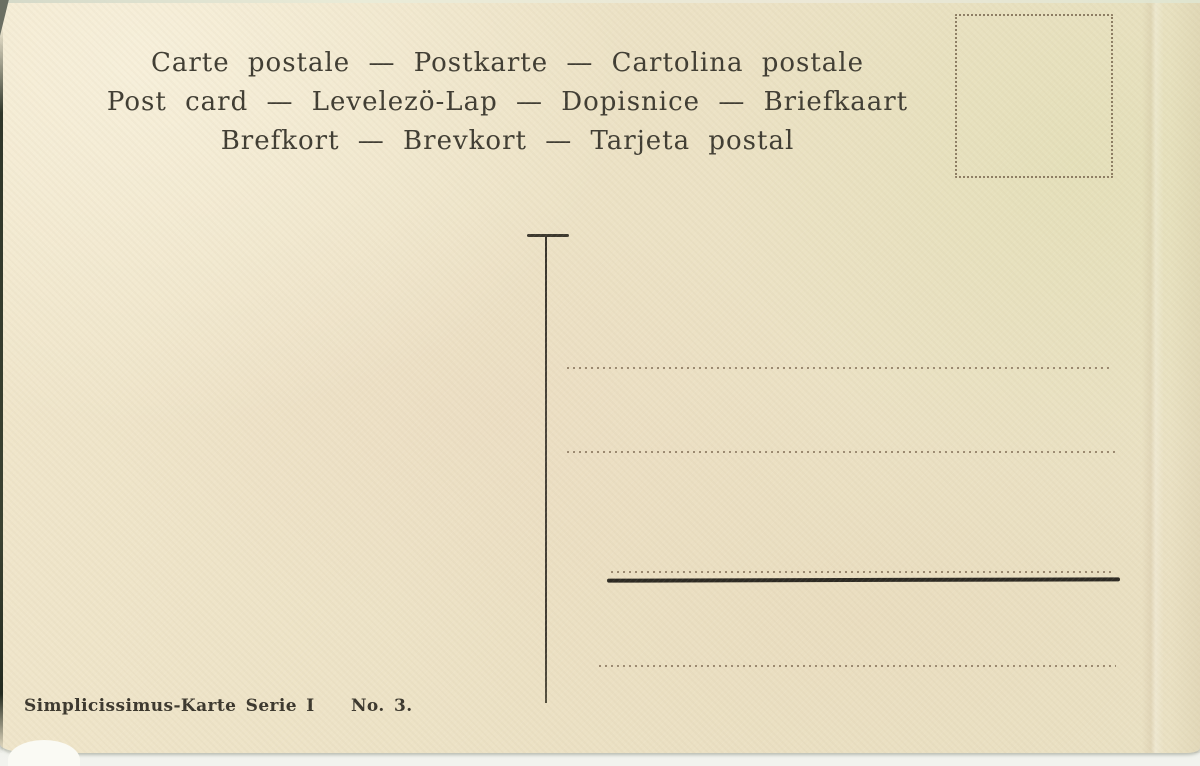 The width and height of the screenshot is (1200, 766). What do you see at coordinates (1153, 376) in the screenshot?
I see `paper-crease` at bounding box center [1153, 376].